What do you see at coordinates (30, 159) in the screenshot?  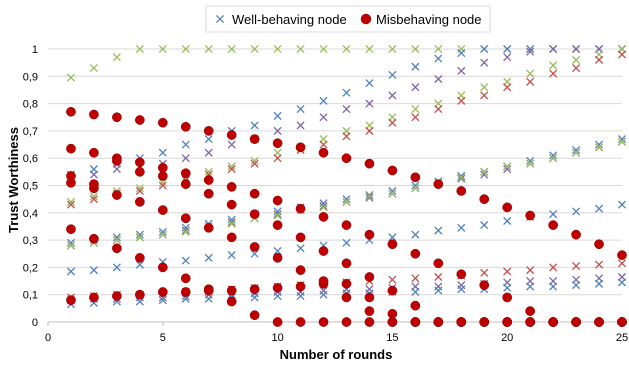 I see `y-tick-label: 0,6` at bounding box center [30, 159].